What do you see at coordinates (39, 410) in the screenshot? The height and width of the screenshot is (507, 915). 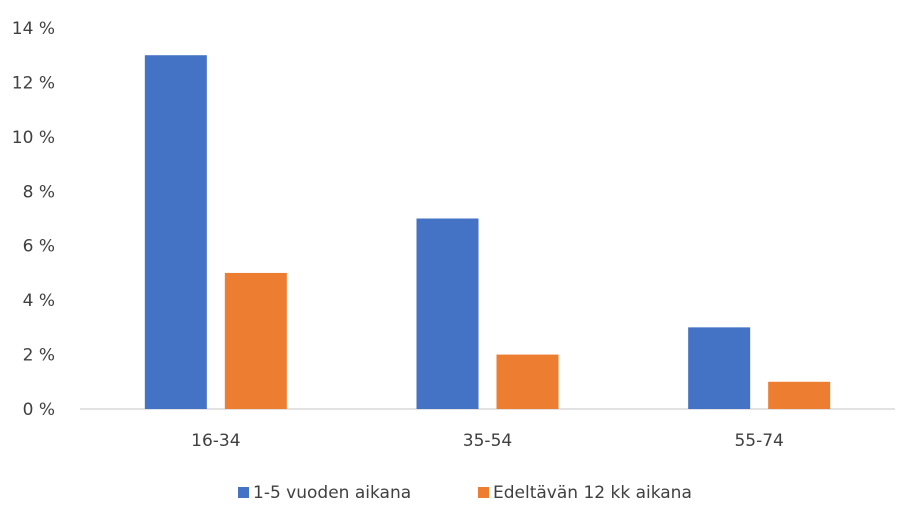 I see `y-tick-label: 0 %` at bounding box center [39, 410].